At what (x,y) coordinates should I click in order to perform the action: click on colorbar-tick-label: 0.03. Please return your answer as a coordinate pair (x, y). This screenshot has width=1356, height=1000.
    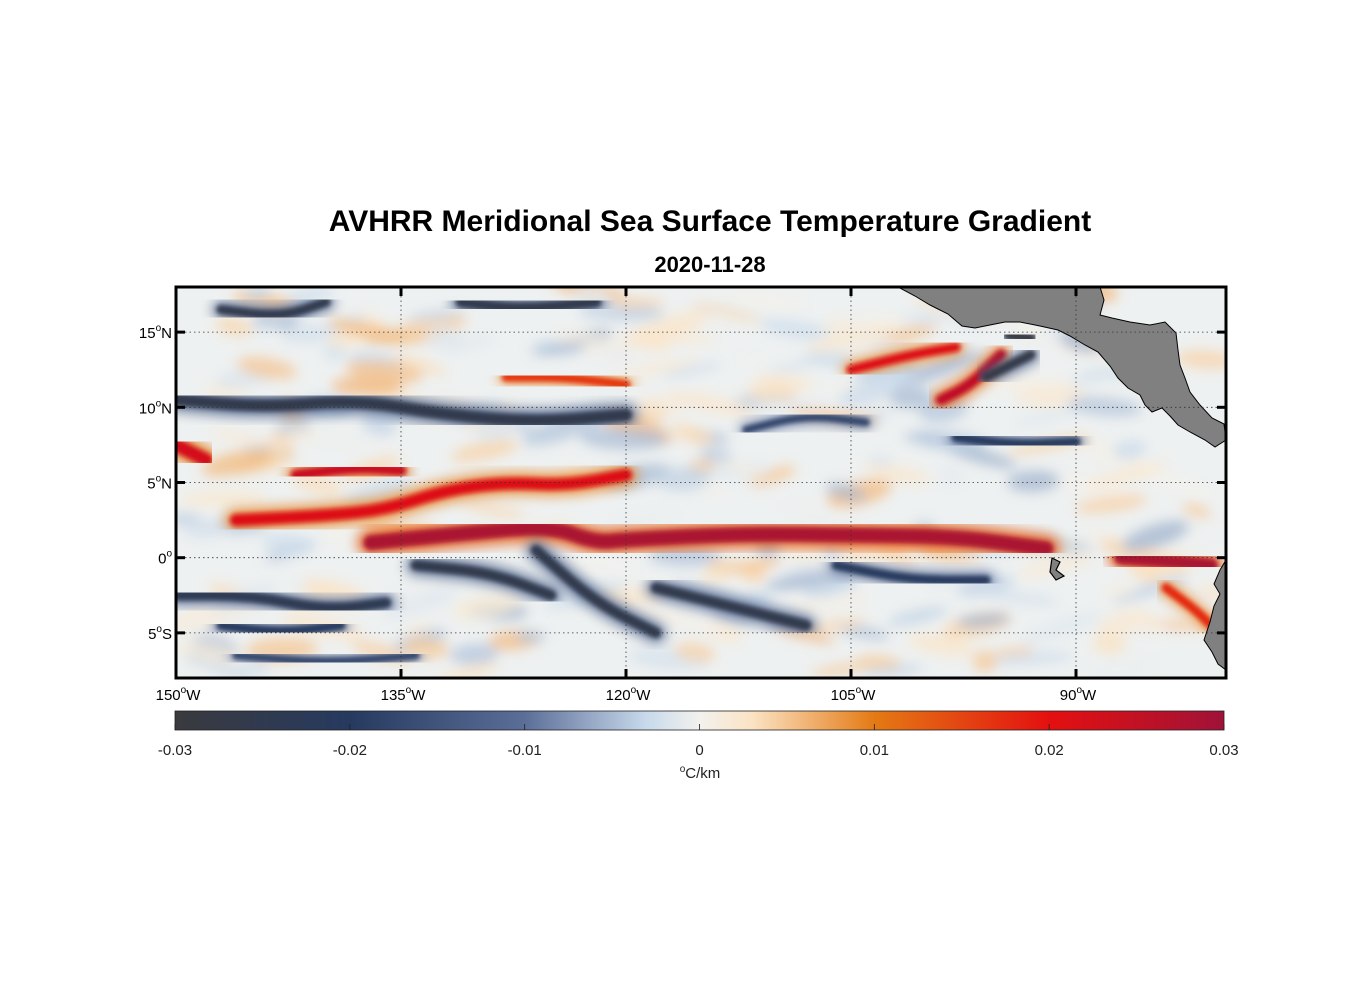
    Looking at the image, I should click on (1223, 750).